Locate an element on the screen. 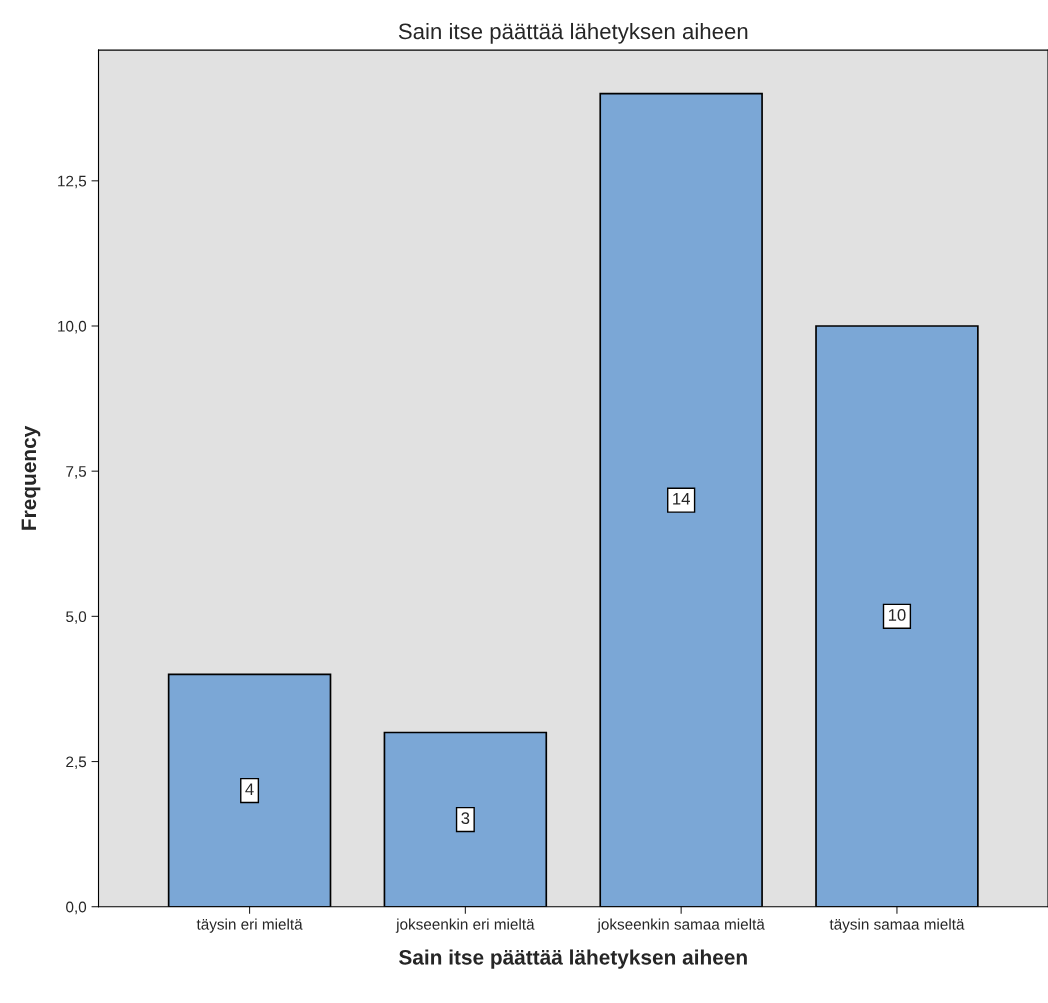  y-tick-label: 5,0 is located at coordinates (76, 617).